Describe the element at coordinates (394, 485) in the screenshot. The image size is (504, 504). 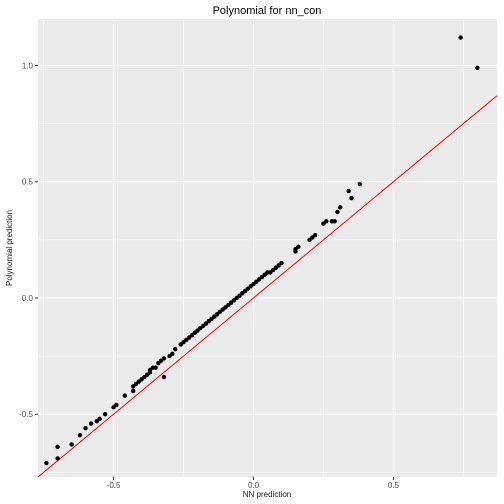
I see `x-tick-label: 0.5` at that location.